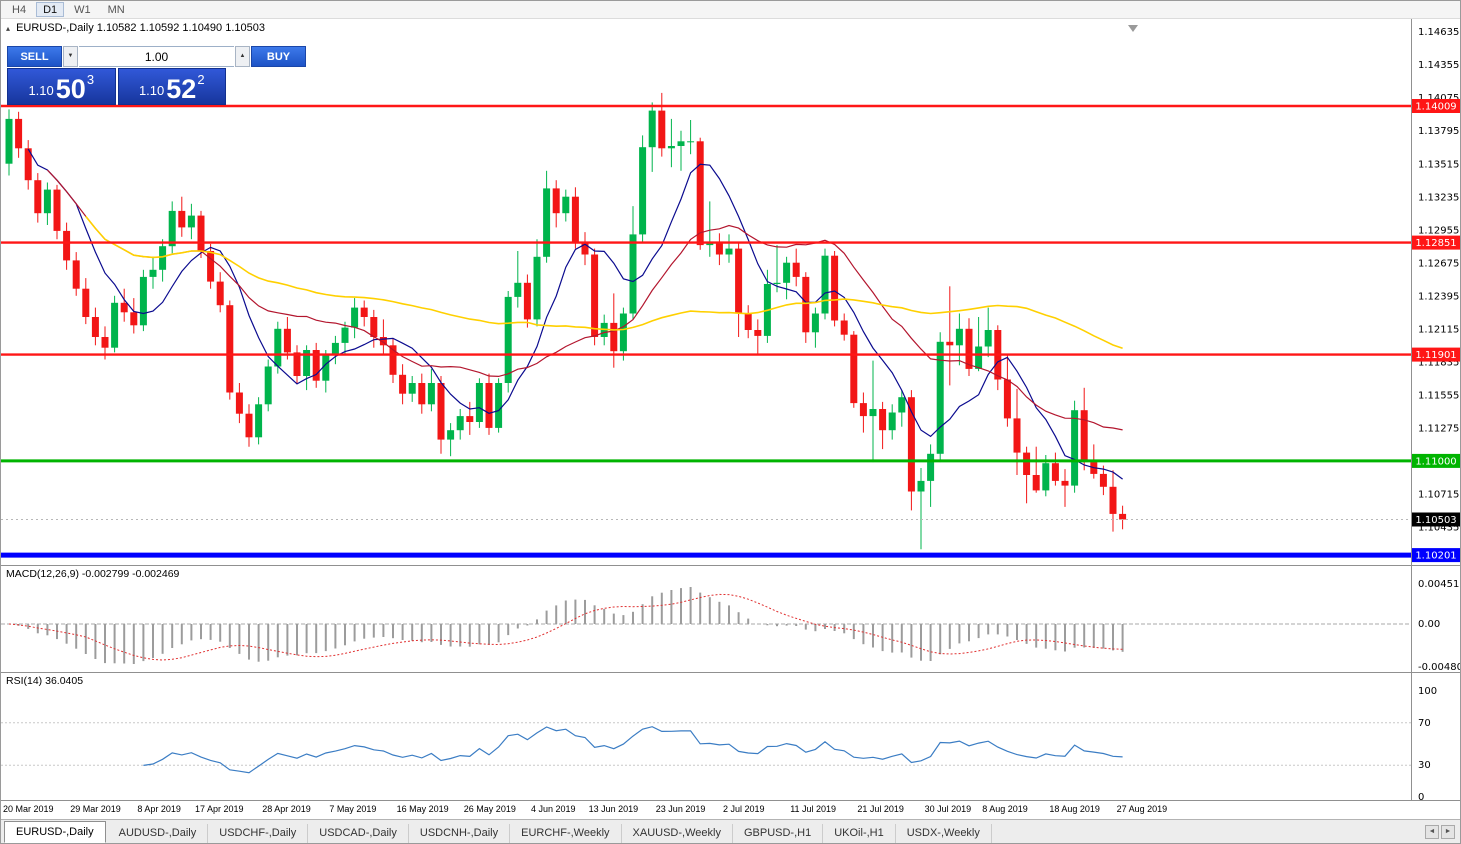 Image resolution: width=1461 pixels, height=844 pixels. Describe the element at coordinates (880, 809) in the screenshot. I see `date-label: 21 Jul 2019` at that location.